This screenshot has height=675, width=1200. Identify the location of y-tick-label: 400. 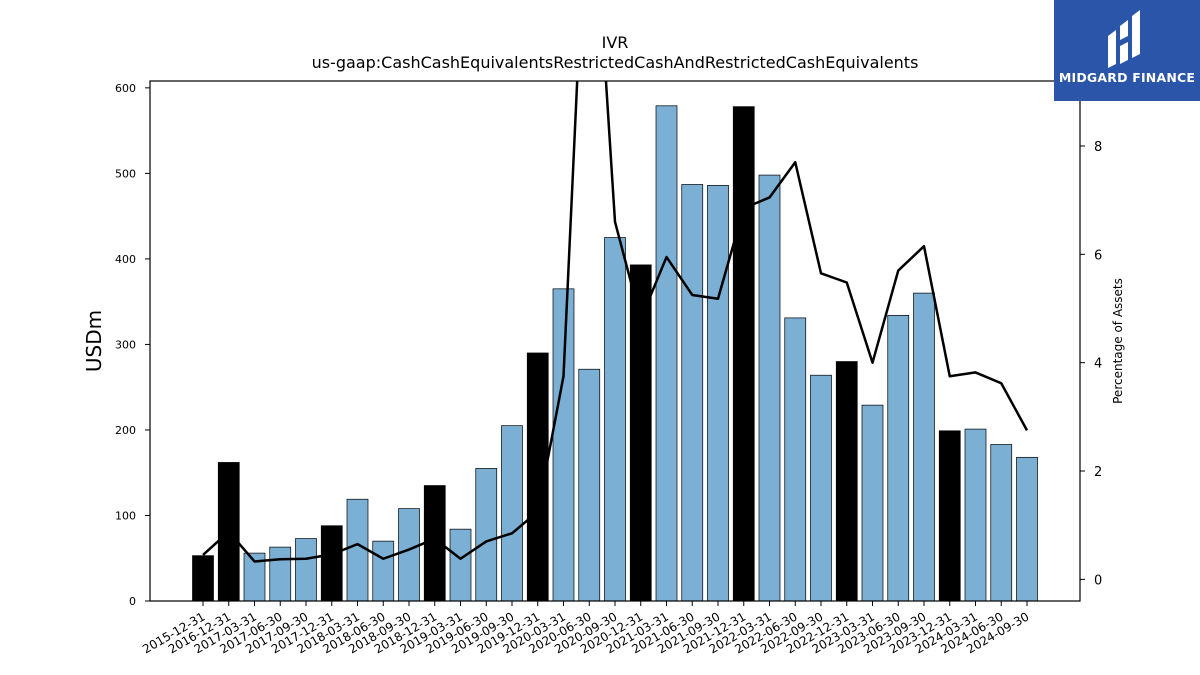
(125, 259).